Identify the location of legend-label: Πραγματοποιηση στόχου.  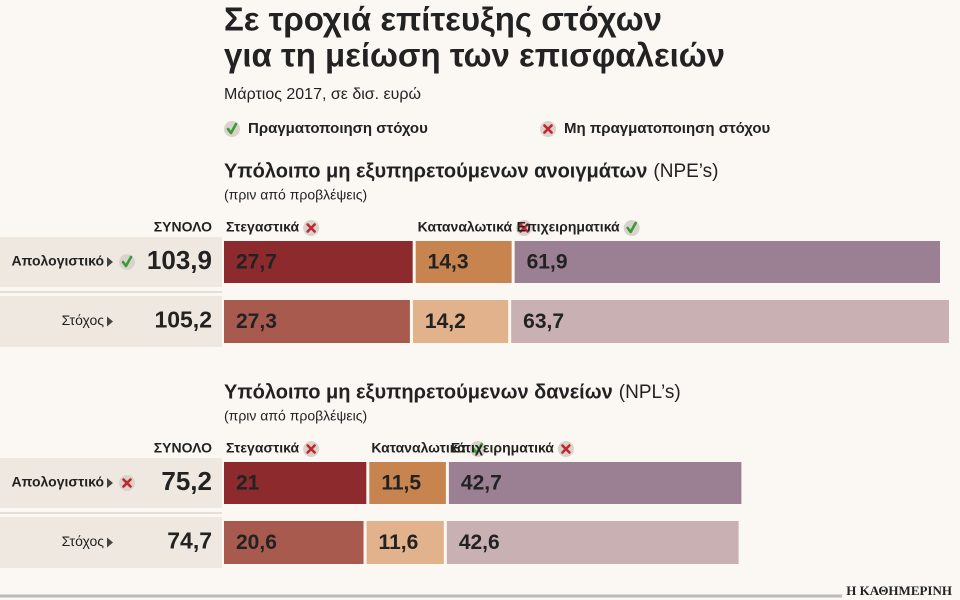
(338, 128).